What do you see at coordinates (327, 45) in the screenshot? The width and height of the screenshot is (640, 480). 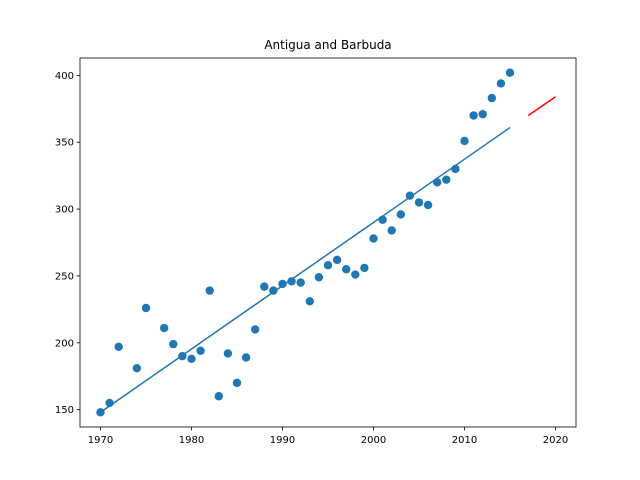 I see `chart-title: Antigua and Barbuda` at bounding box center [327, 45].